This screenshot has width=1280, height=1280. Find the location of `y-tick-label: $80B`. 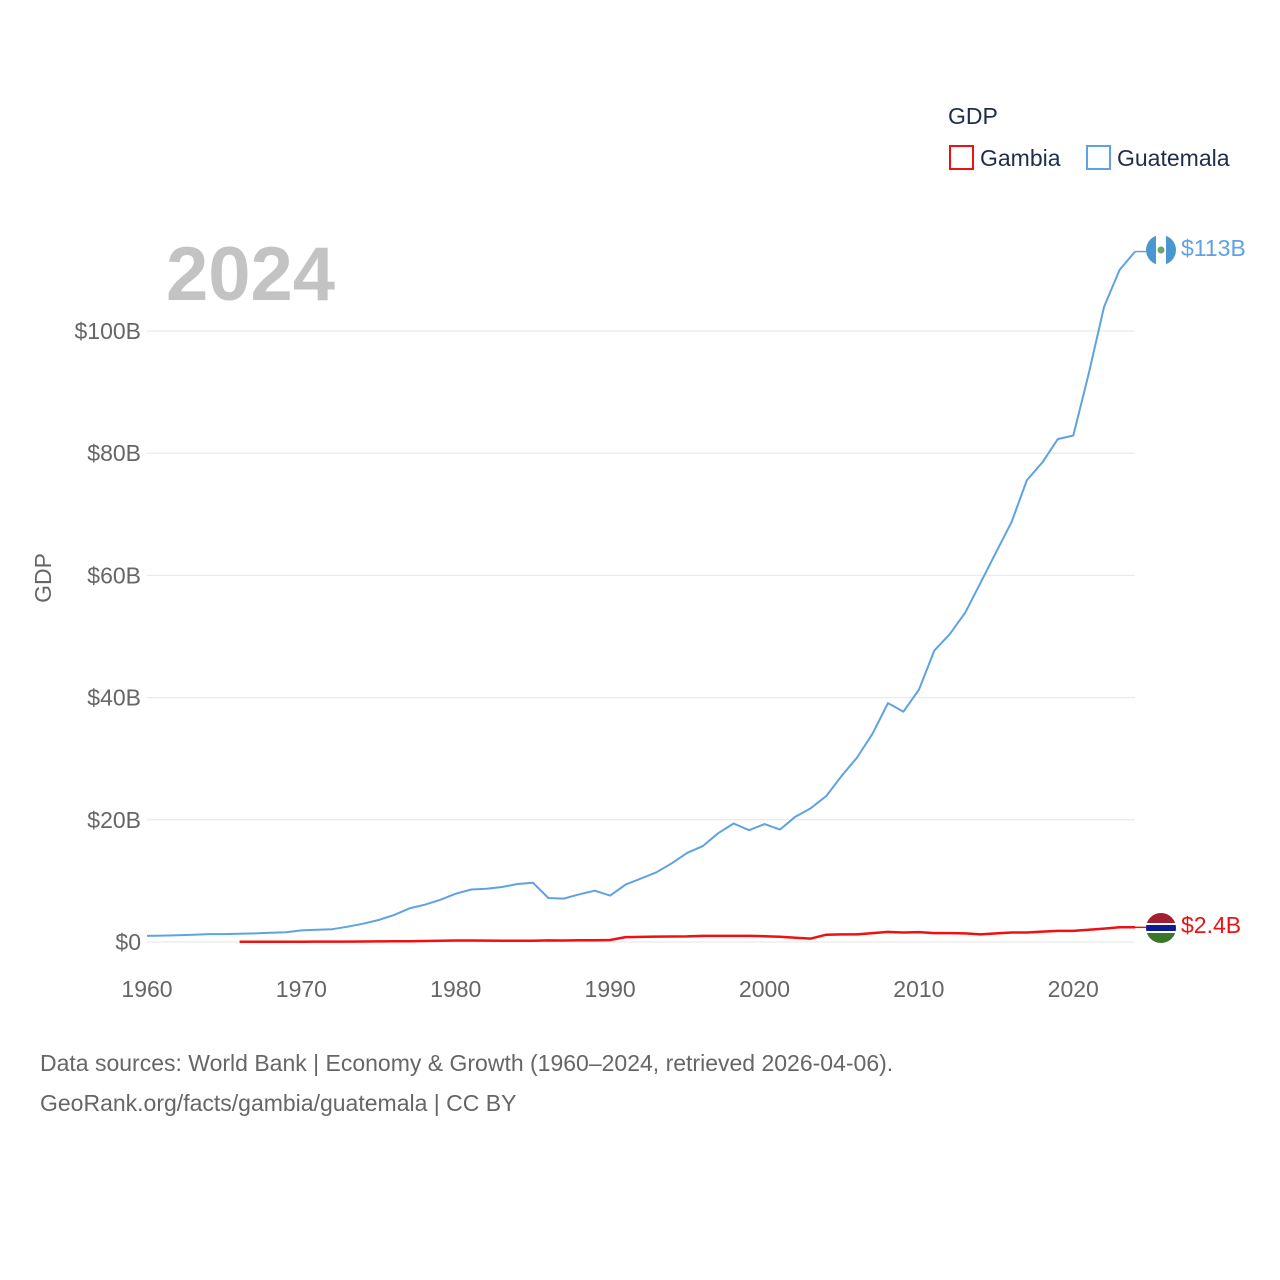

y-tick-label: $80B is located at coordinates (114, 453).